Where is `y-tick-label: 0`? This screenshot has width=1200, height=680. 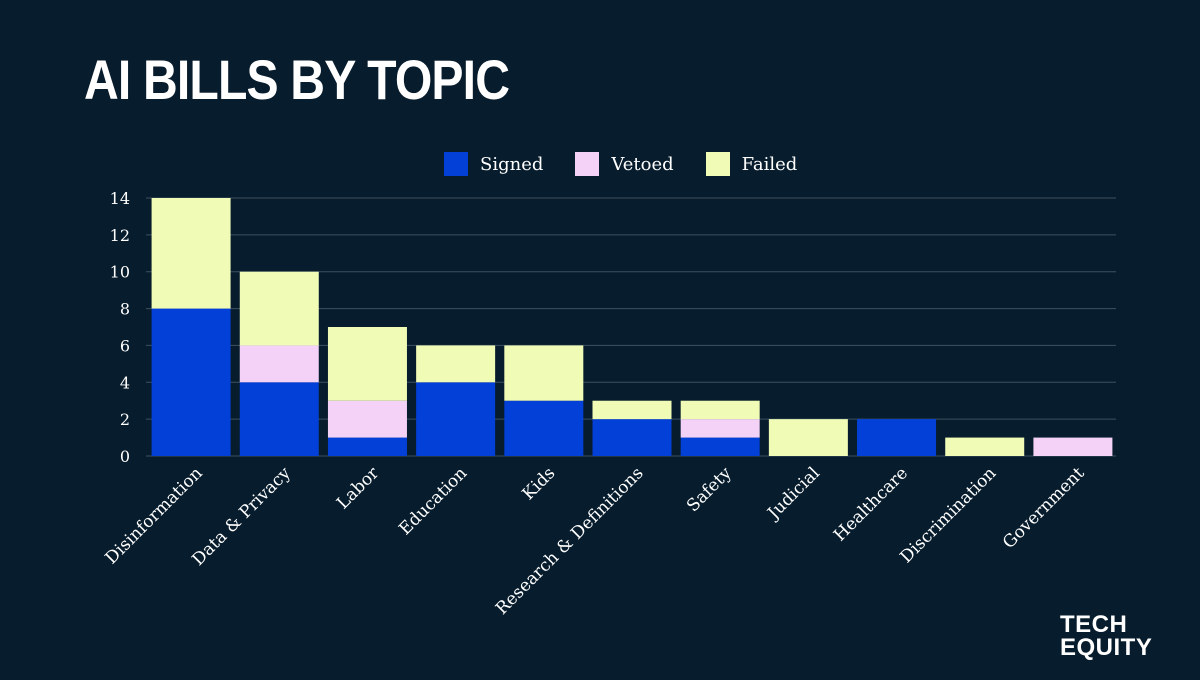 y-tick-label: 0 is located at coordinates (125, 456).